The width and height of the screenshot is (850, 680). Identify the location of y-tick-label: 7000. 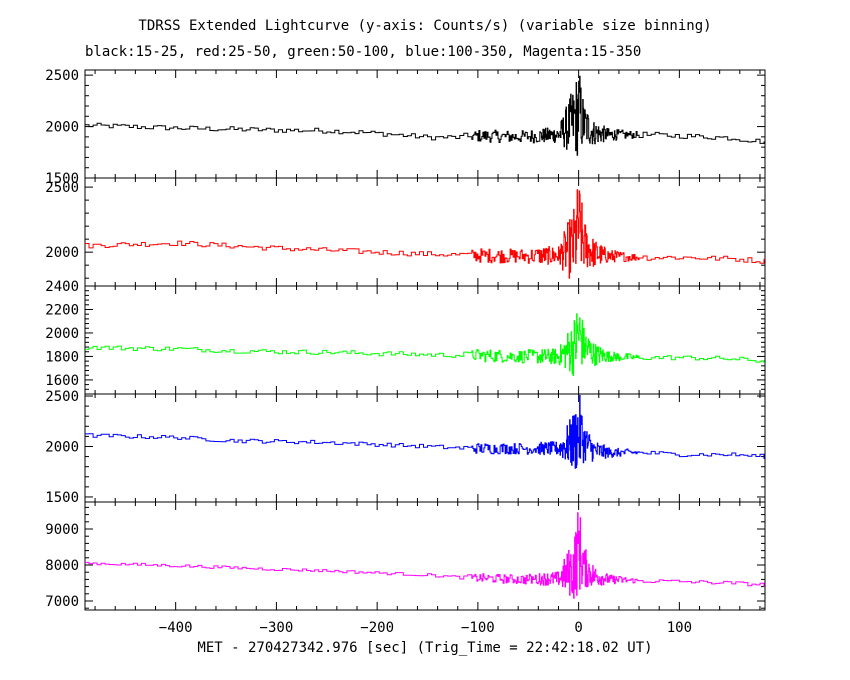
(62, 602).